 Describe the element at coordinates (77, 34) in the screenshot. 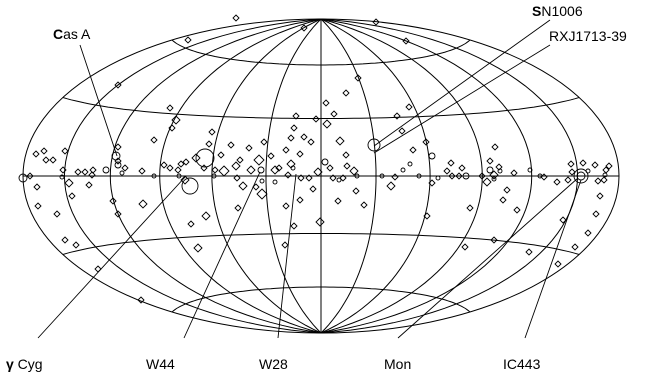

I see `label-cas-a-rest: as A` at that location.